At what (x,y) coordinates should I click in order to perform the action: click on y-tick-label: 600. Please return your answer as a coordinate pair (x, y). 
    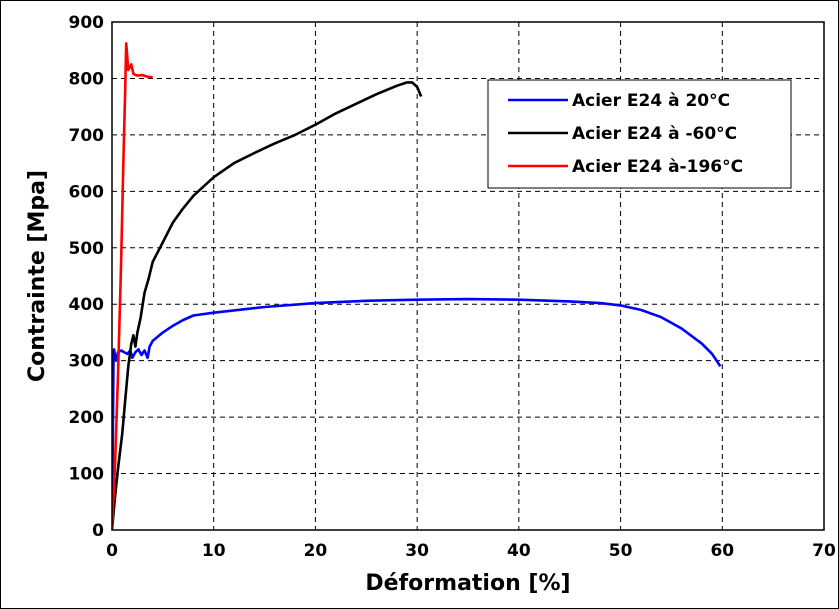
    Looking at the image, I should click on (87, 192).